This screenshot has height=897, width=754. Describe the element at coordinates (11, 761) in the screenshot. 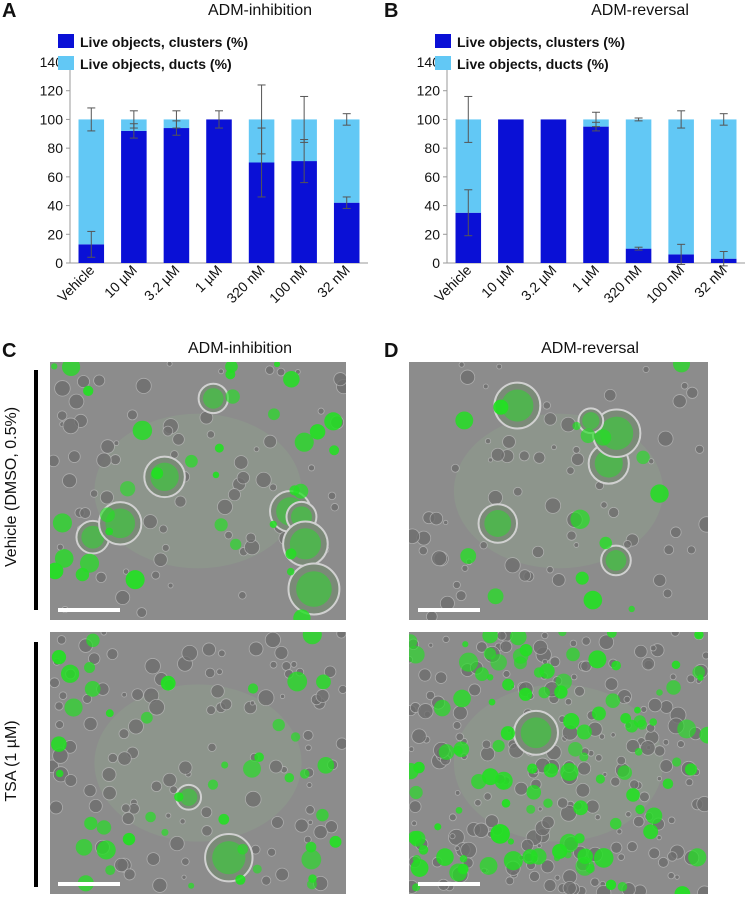

I see `row-label-tsa: TSA (1 µM)` at that location.